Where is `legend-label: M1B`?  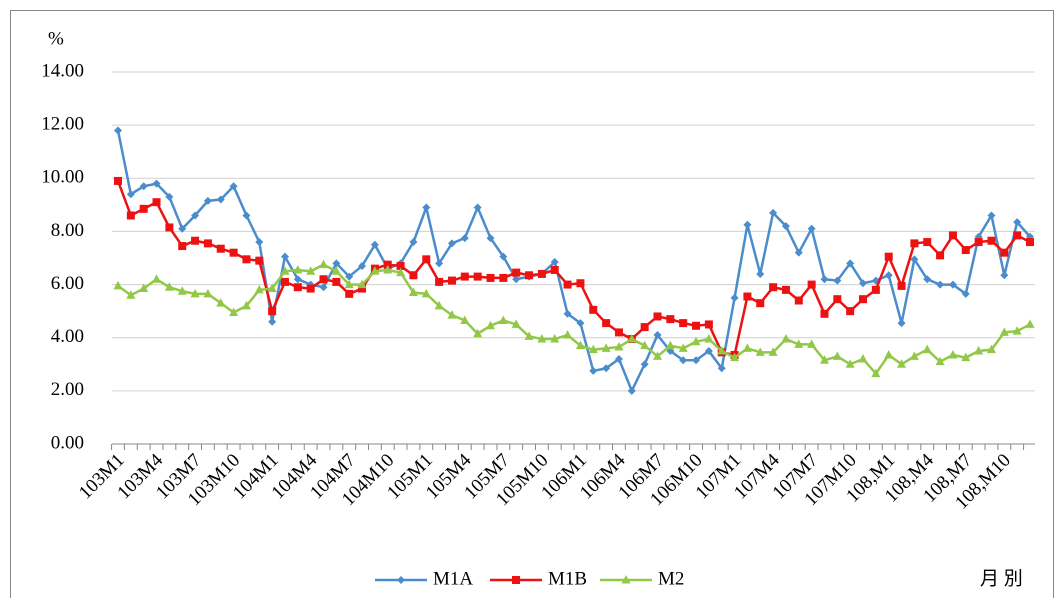
legend-label: M1B is located at coordinates (567, 578).